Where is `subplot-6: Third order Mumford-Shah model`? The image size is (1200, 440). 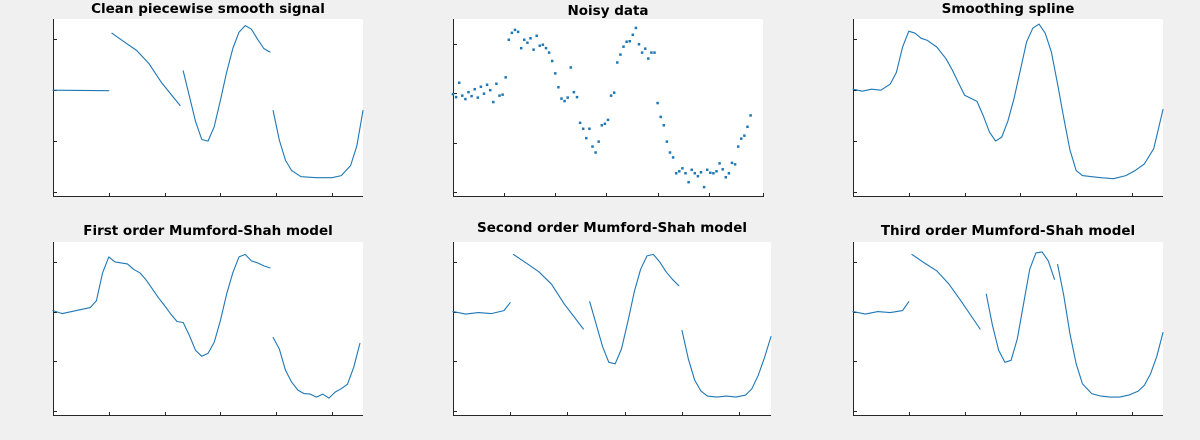 subplot-6: Third order Mumford-Shah model is located at coordinates (1008, 319).